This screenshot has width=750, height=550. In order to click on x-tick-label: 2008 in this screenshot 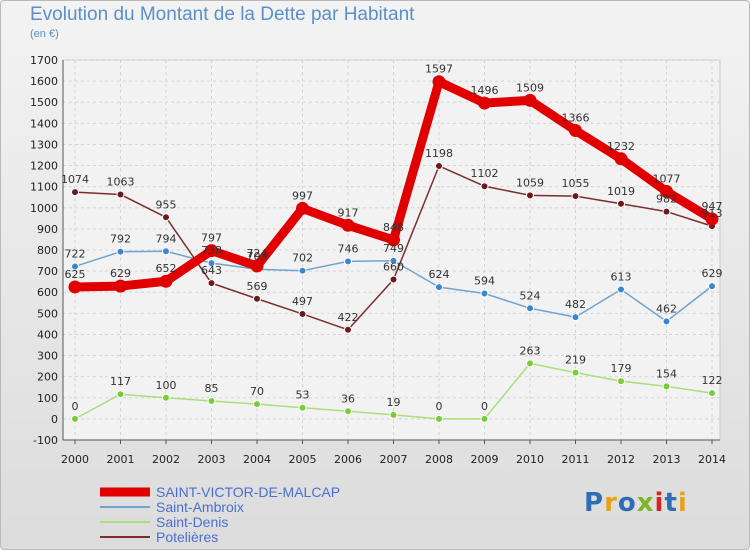, I will do `click(439, 459)`.